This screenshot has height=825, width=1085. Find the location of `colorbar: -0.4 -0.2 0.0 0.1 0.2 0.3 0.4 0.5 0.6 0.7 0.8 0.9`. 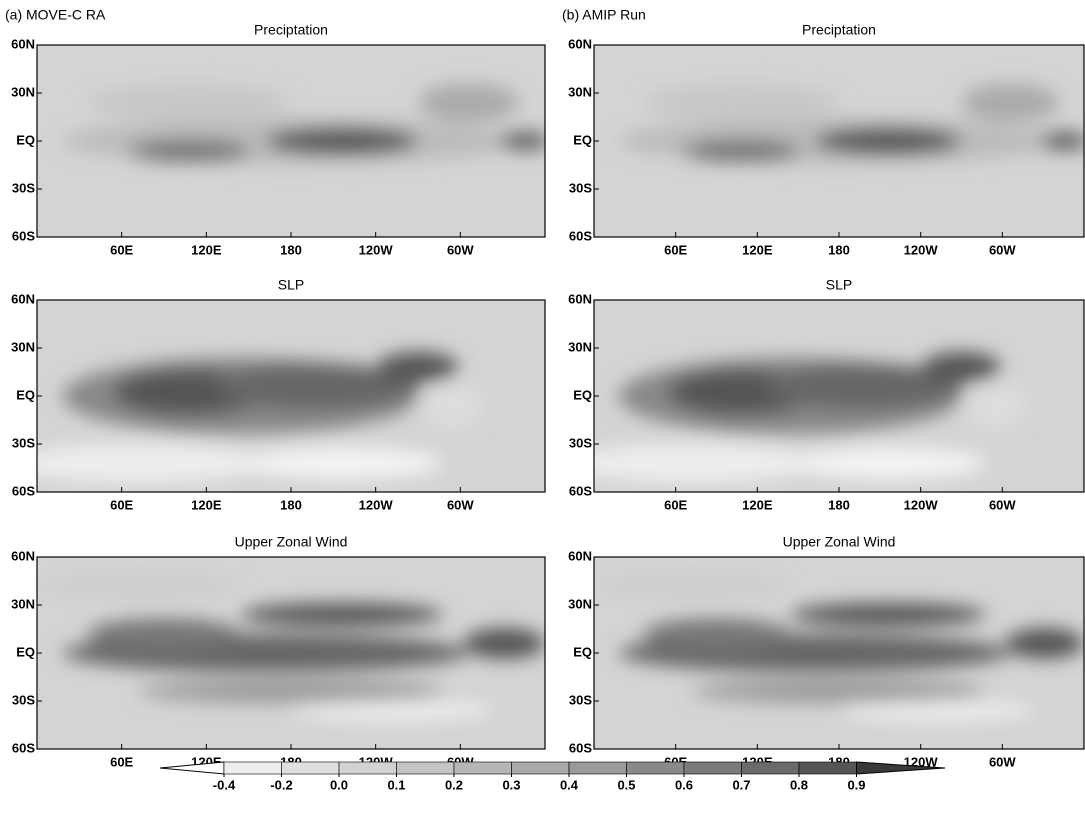

colorbar: -0.4 -0.2 0.0 0.1 0.2 0.3 0.4 0.5 0.6 0.7 0.8 0.9 is located at coordinates (552, 776).